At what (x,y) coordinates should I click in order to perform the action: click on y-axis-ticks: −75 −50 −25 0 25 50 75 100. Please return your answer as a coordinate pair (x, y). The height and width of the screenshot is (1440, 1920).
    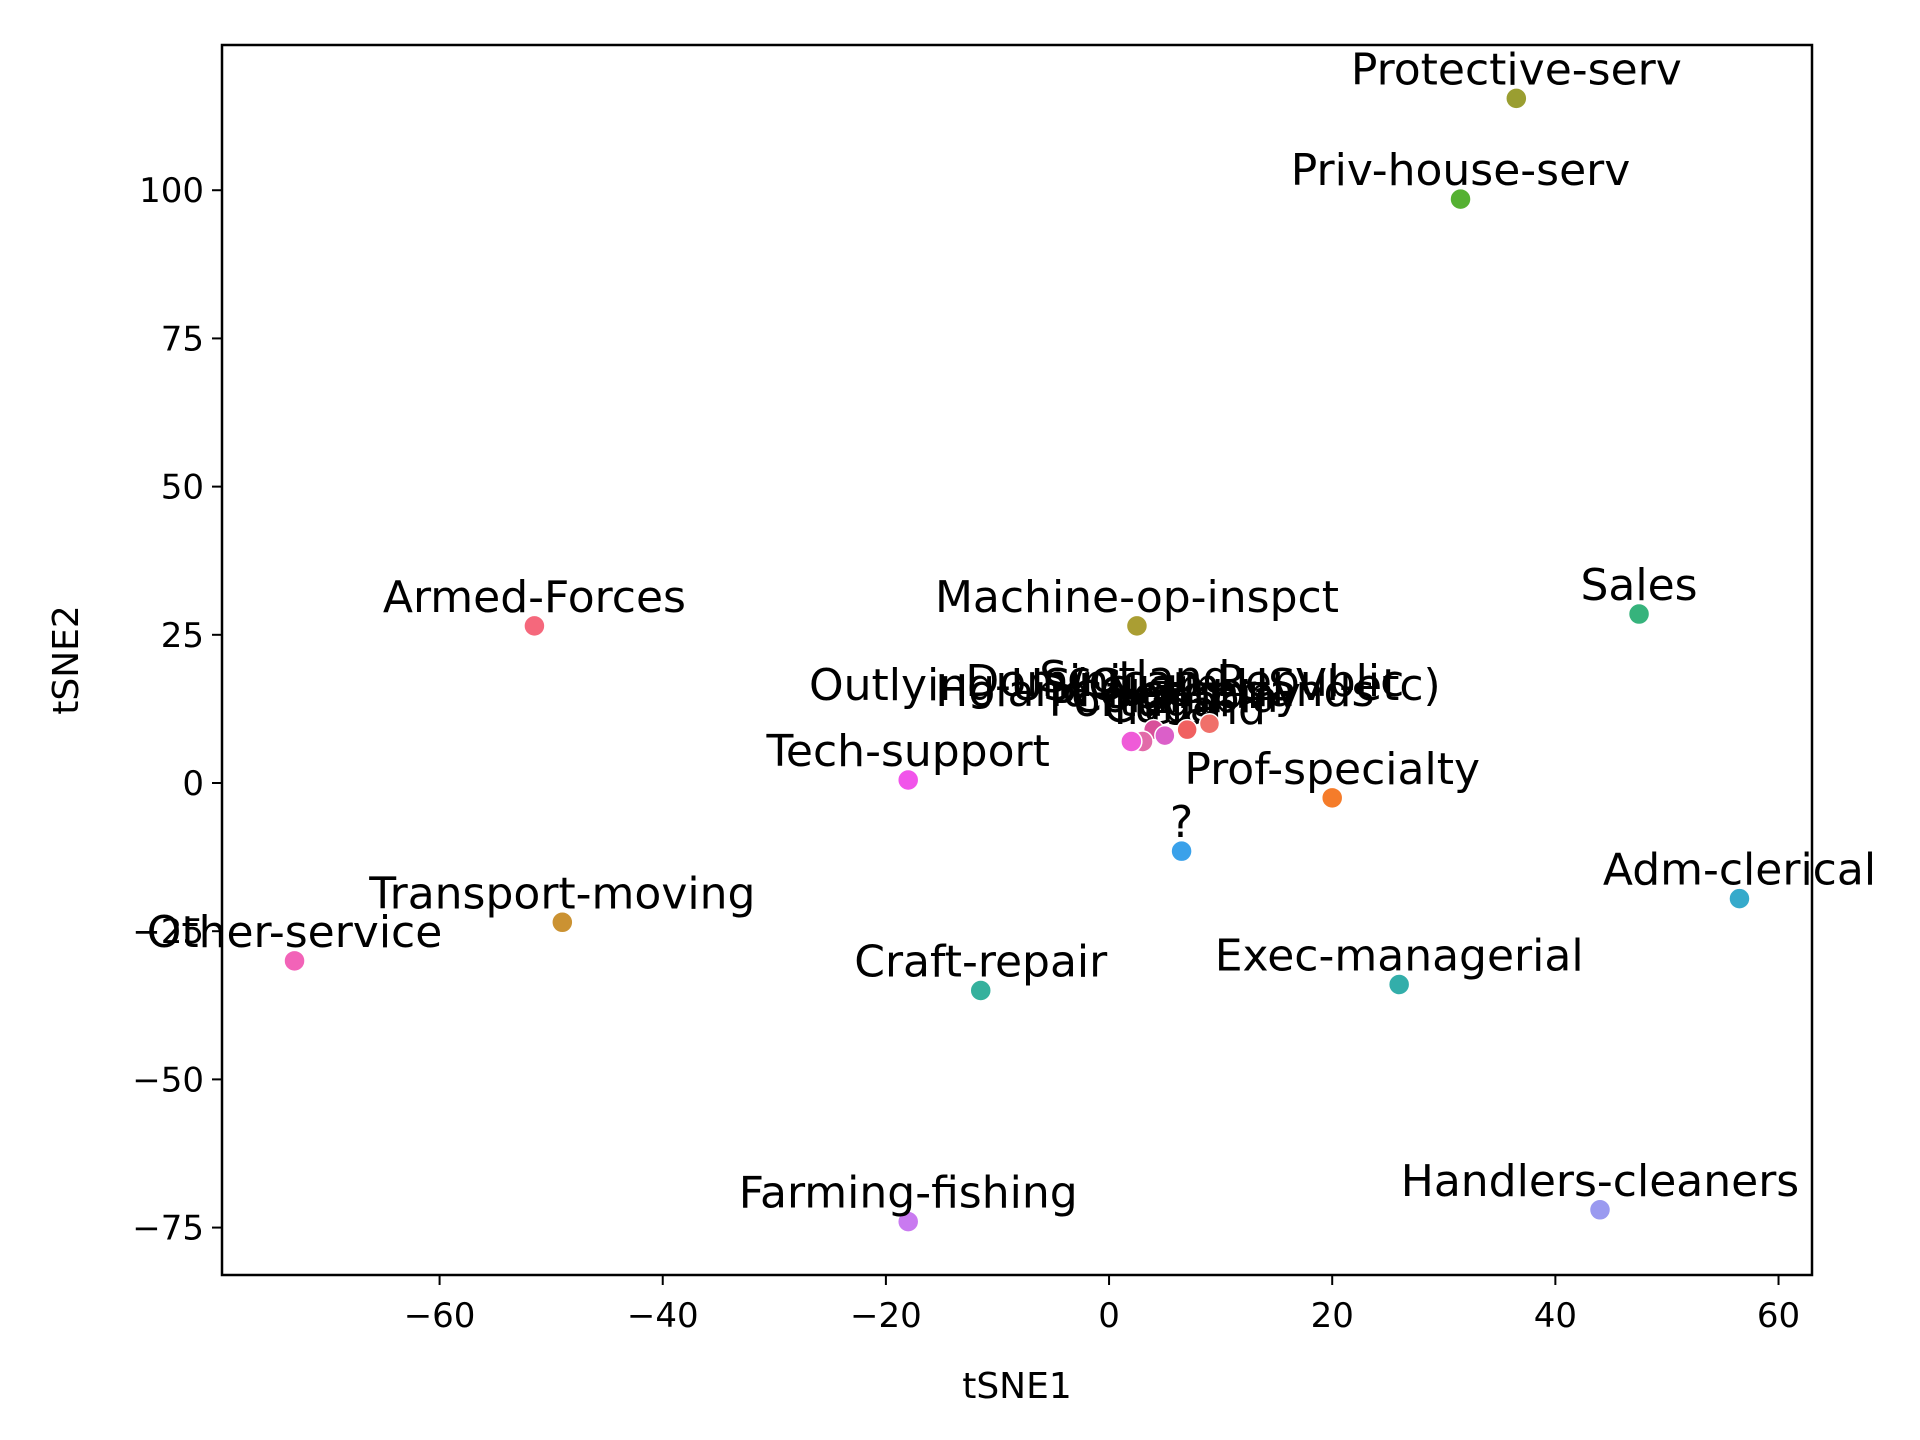
    Looking at the image, I should click on (177, 710).